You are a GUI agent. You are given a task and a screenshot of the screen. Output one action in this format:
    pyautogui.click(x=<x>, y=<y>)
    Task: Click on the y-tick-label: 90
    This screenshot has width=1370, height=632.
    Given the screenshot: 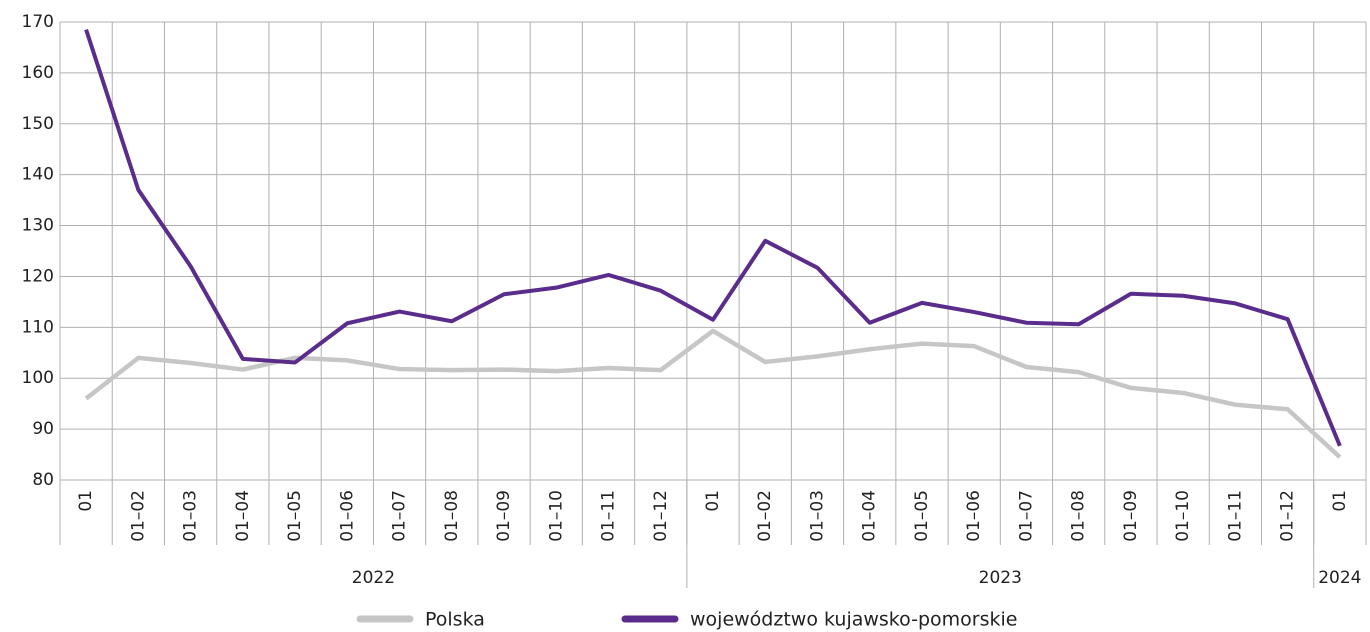 What is the action you would take?
    pyautogui.click(x=43, y=429)
    